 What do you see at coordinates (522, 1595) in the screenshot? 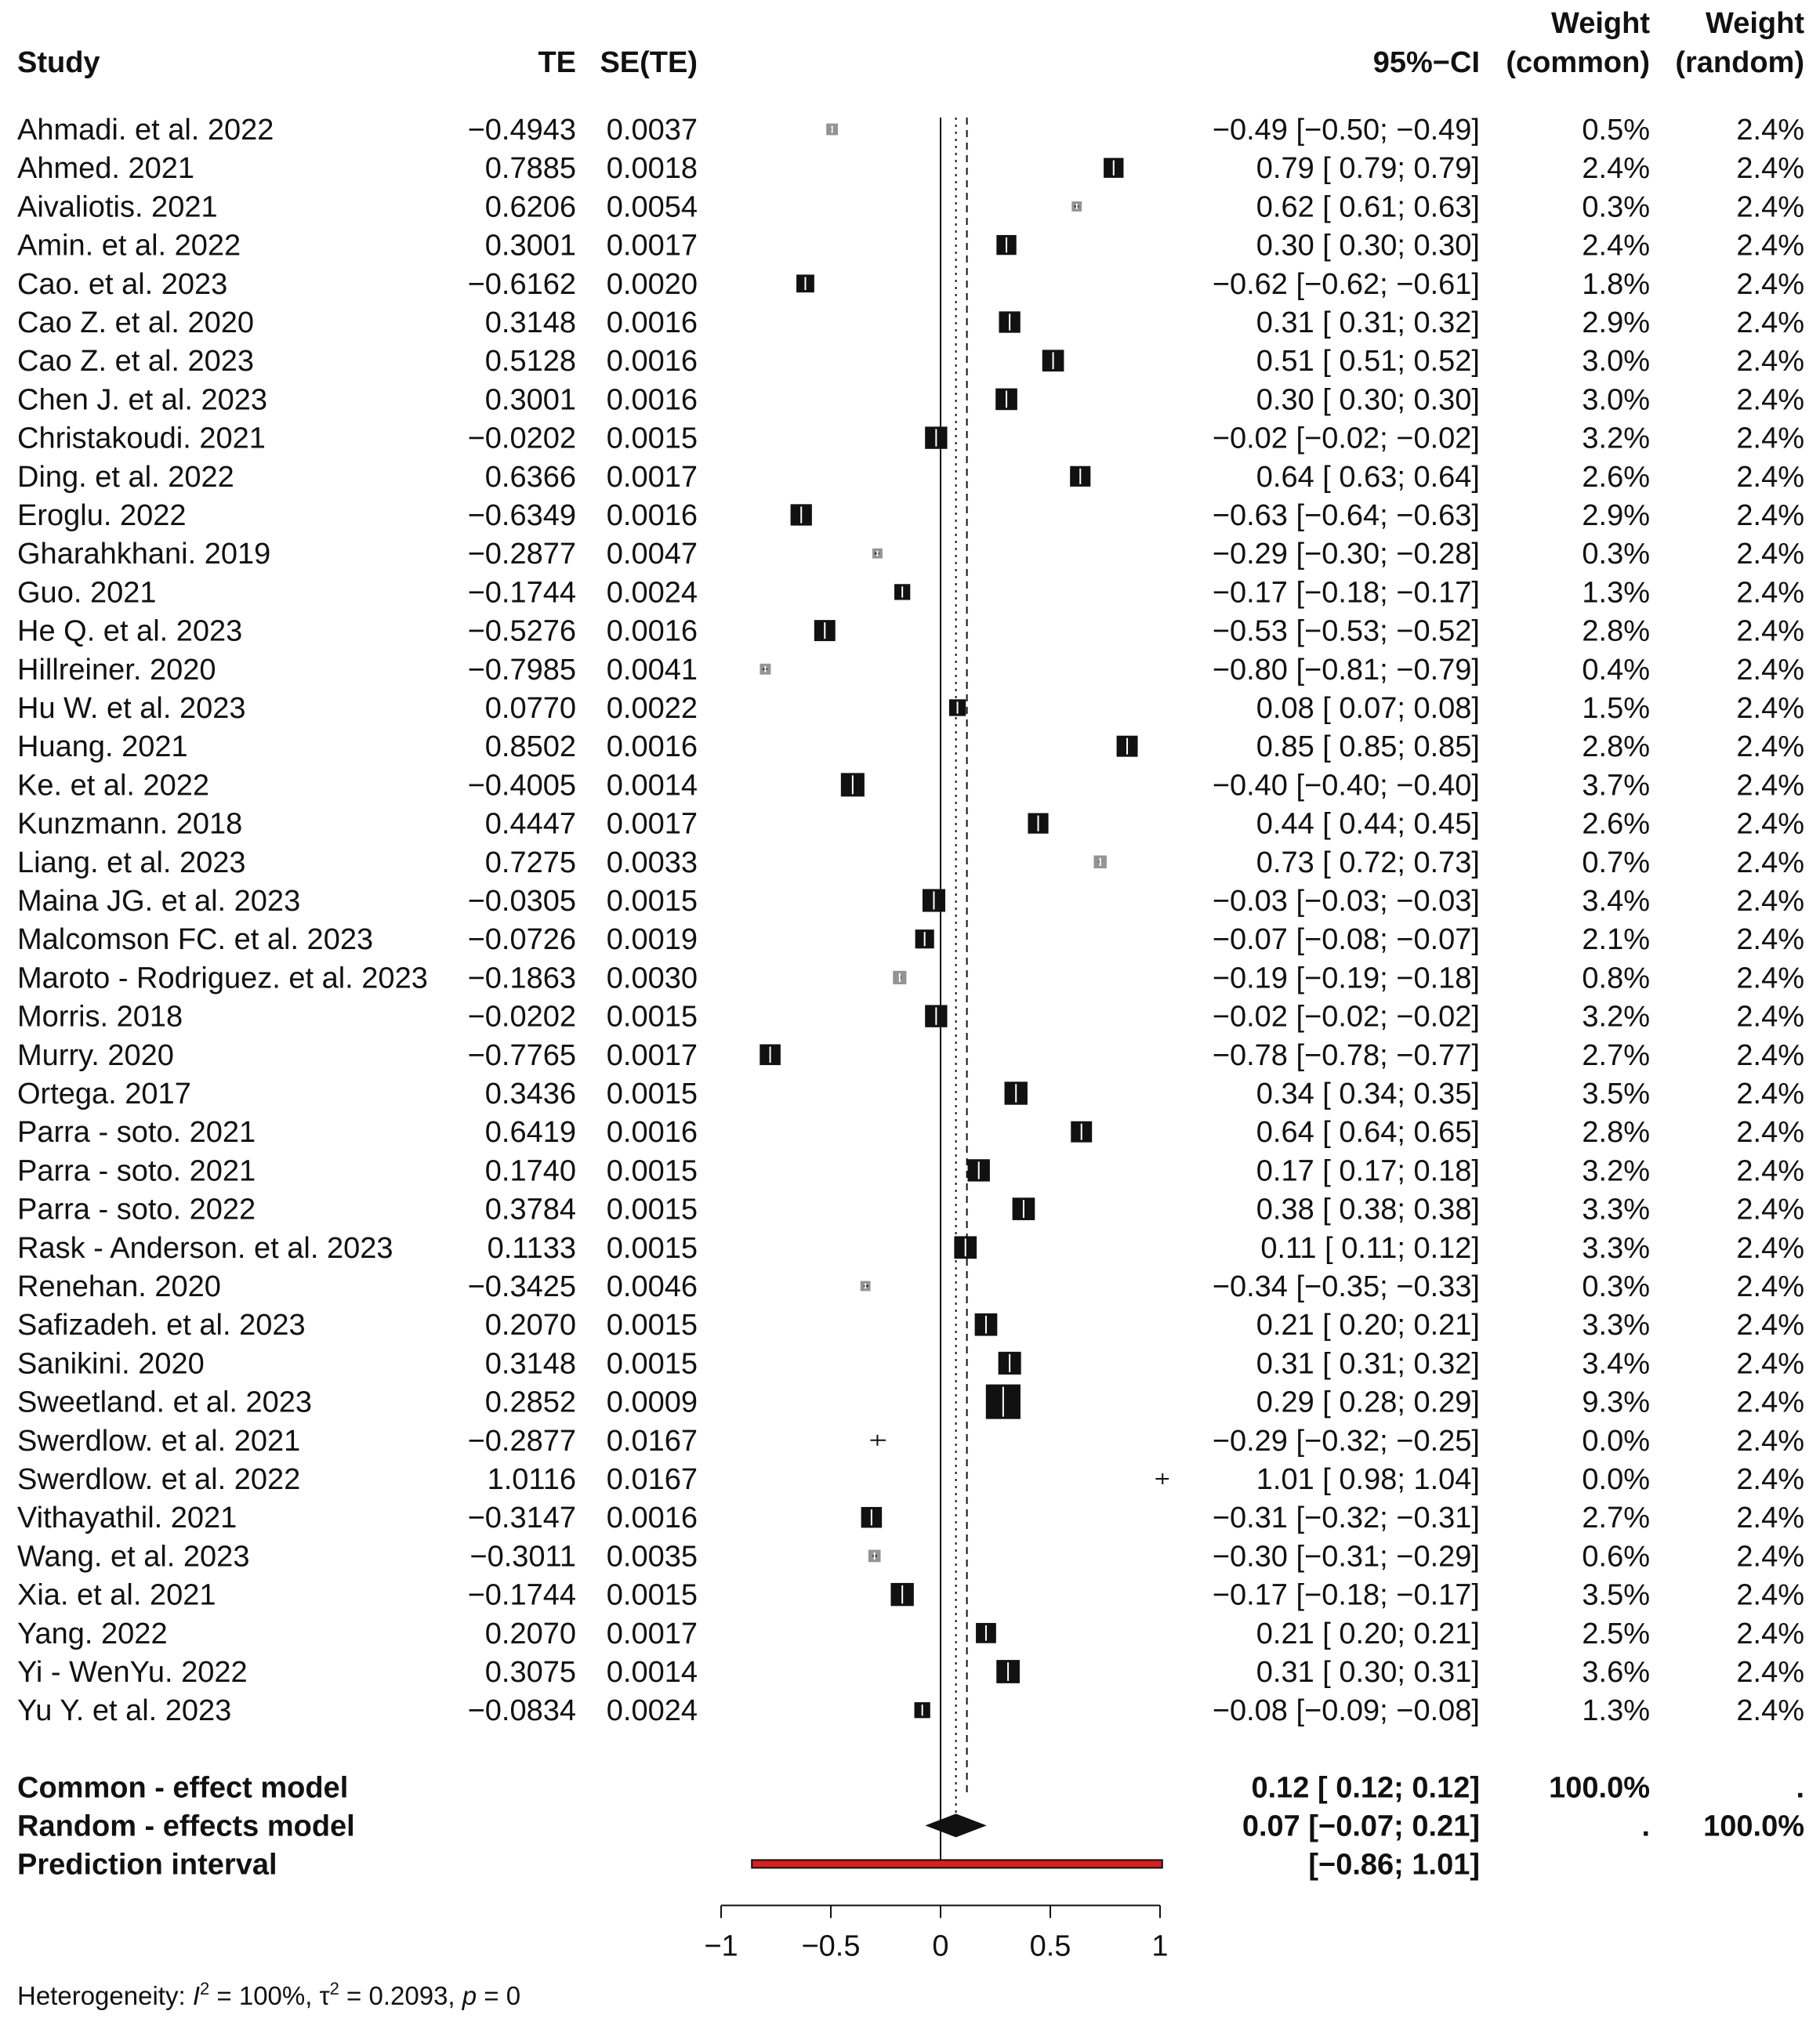
I see `study-te: −0.1744` at bounding box center [522, 1595].